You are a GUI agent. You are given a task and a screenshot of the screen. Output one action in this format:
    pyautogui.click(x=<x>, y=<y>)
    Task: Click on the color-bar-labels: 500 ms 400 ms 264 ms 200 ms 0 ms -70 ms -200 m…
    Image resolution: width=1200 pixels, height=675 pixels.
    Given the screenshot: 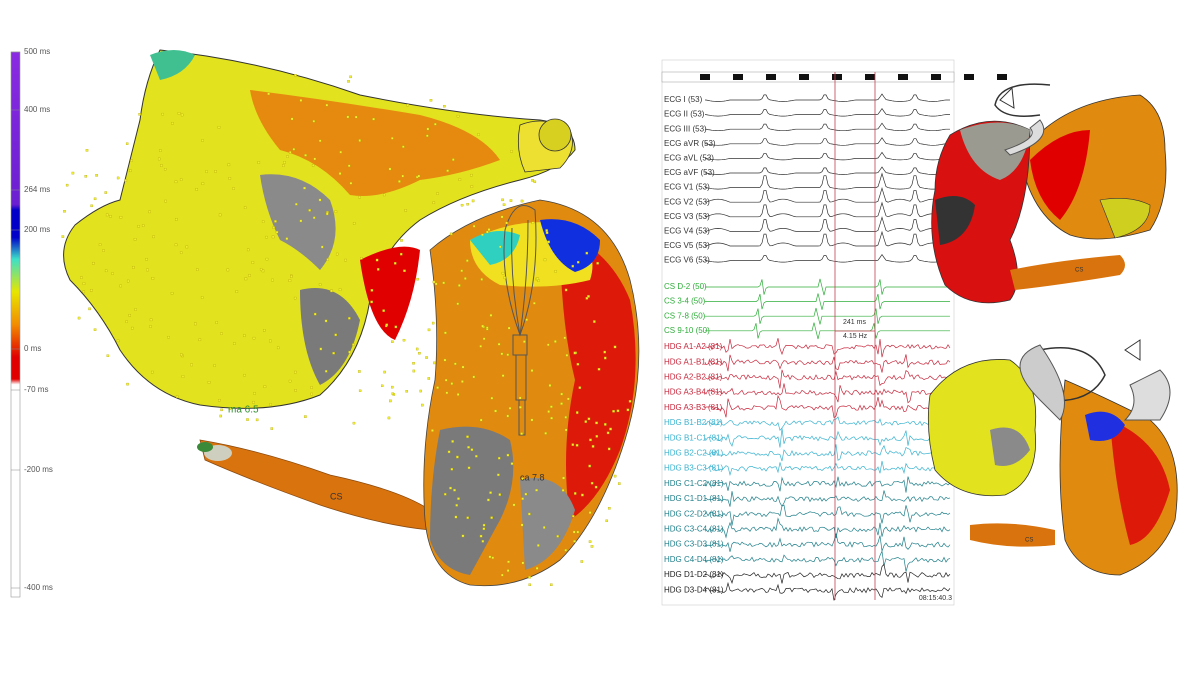 What is the action you would take?
    pyautogui.click(x=32, y=319)
    